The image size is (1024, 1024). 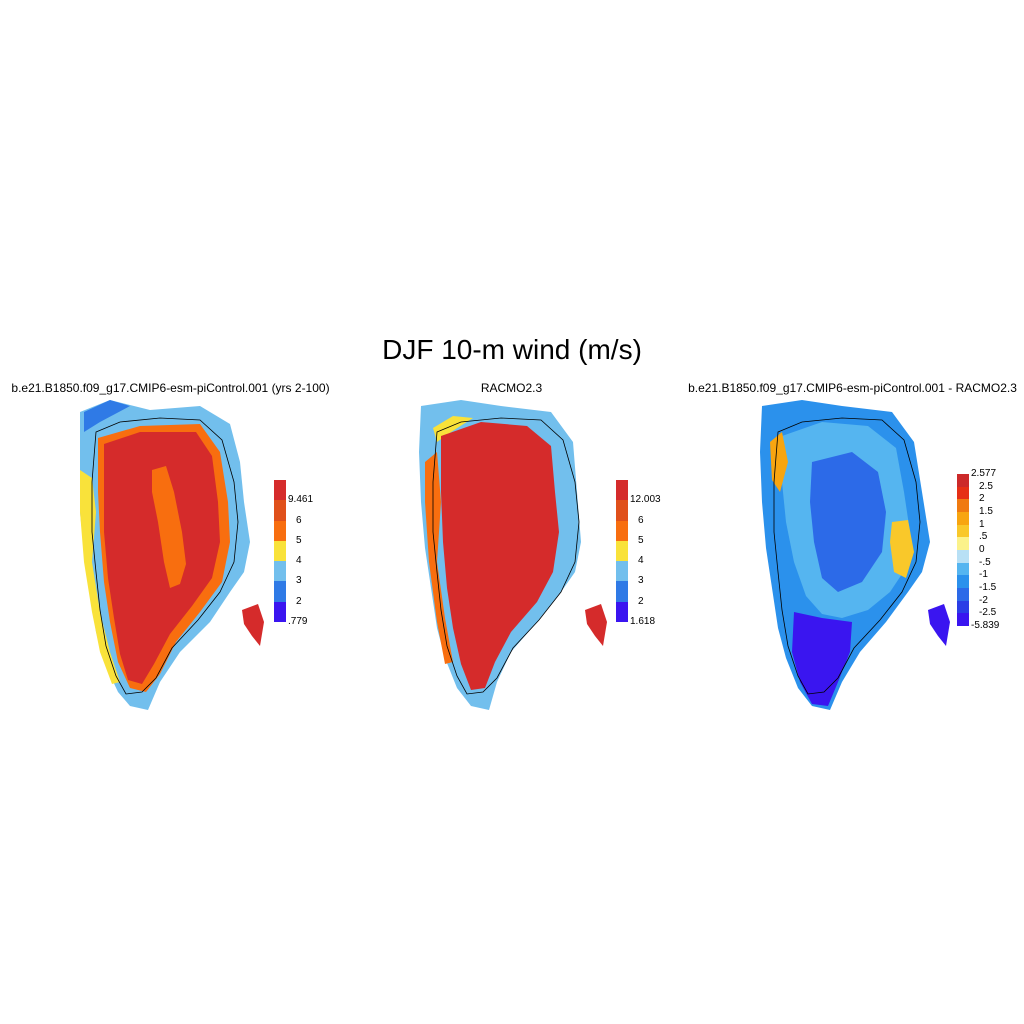 I want to click on figure-title: DJF 10-m wind (m/s), so click(x=512, y=349).